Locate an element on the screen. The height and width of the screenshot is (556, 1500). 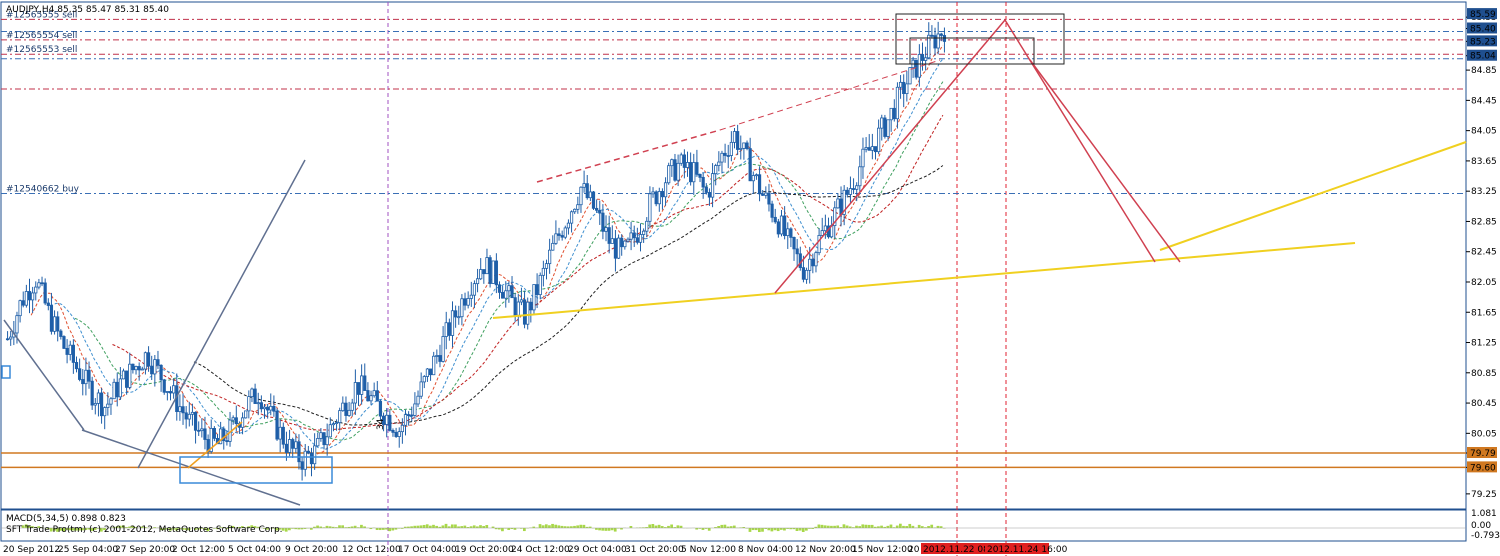
y-tick-label: 82.45 is located at coordinates (1484, 253).